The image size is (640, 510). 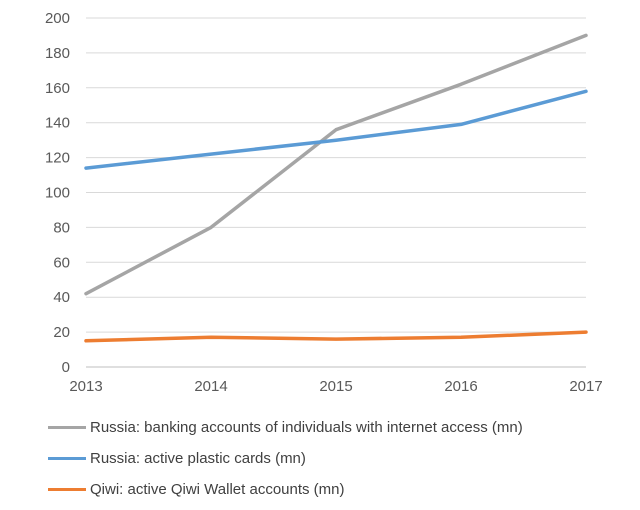 I want to click on legend-label-plastic-cards: Russia: active plastic cards (mn), so click(x=198, y=458).